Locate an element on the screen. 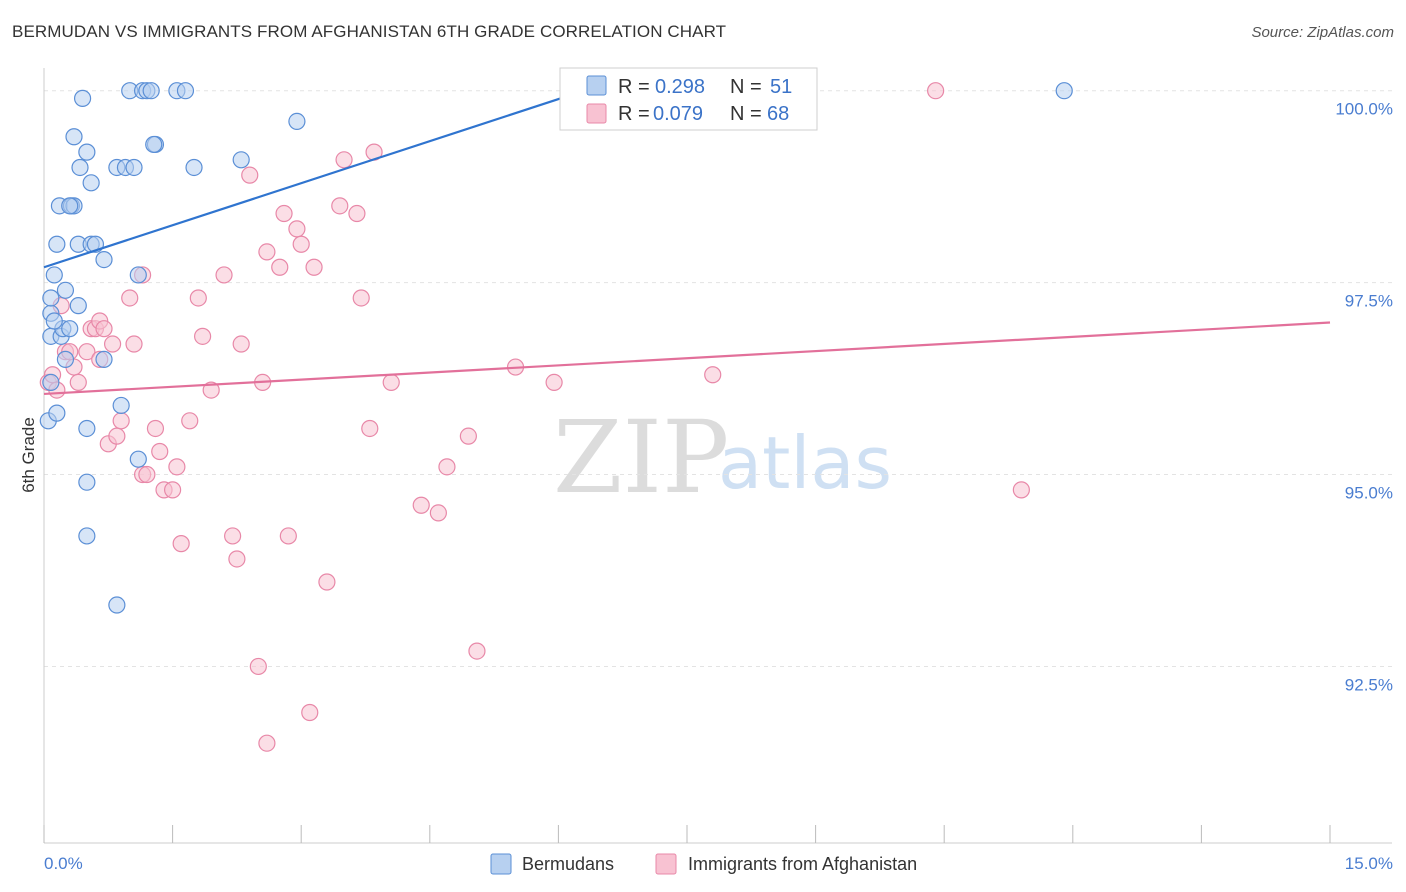  series-legend: Bermudans Immigrants from Afghanistan is located at coordinates (703, 864).